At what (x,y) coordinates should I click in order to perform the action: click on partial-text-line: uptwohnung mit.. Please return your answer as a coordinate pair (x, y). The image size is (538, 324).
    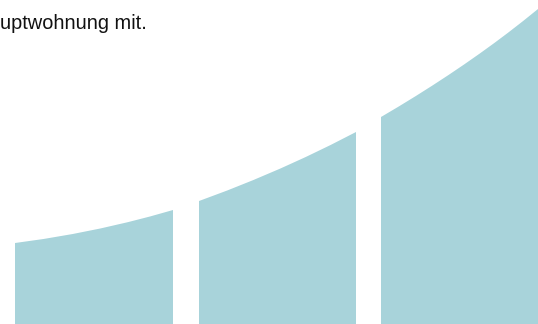
    Looking at the image, I should click on (73, 23).